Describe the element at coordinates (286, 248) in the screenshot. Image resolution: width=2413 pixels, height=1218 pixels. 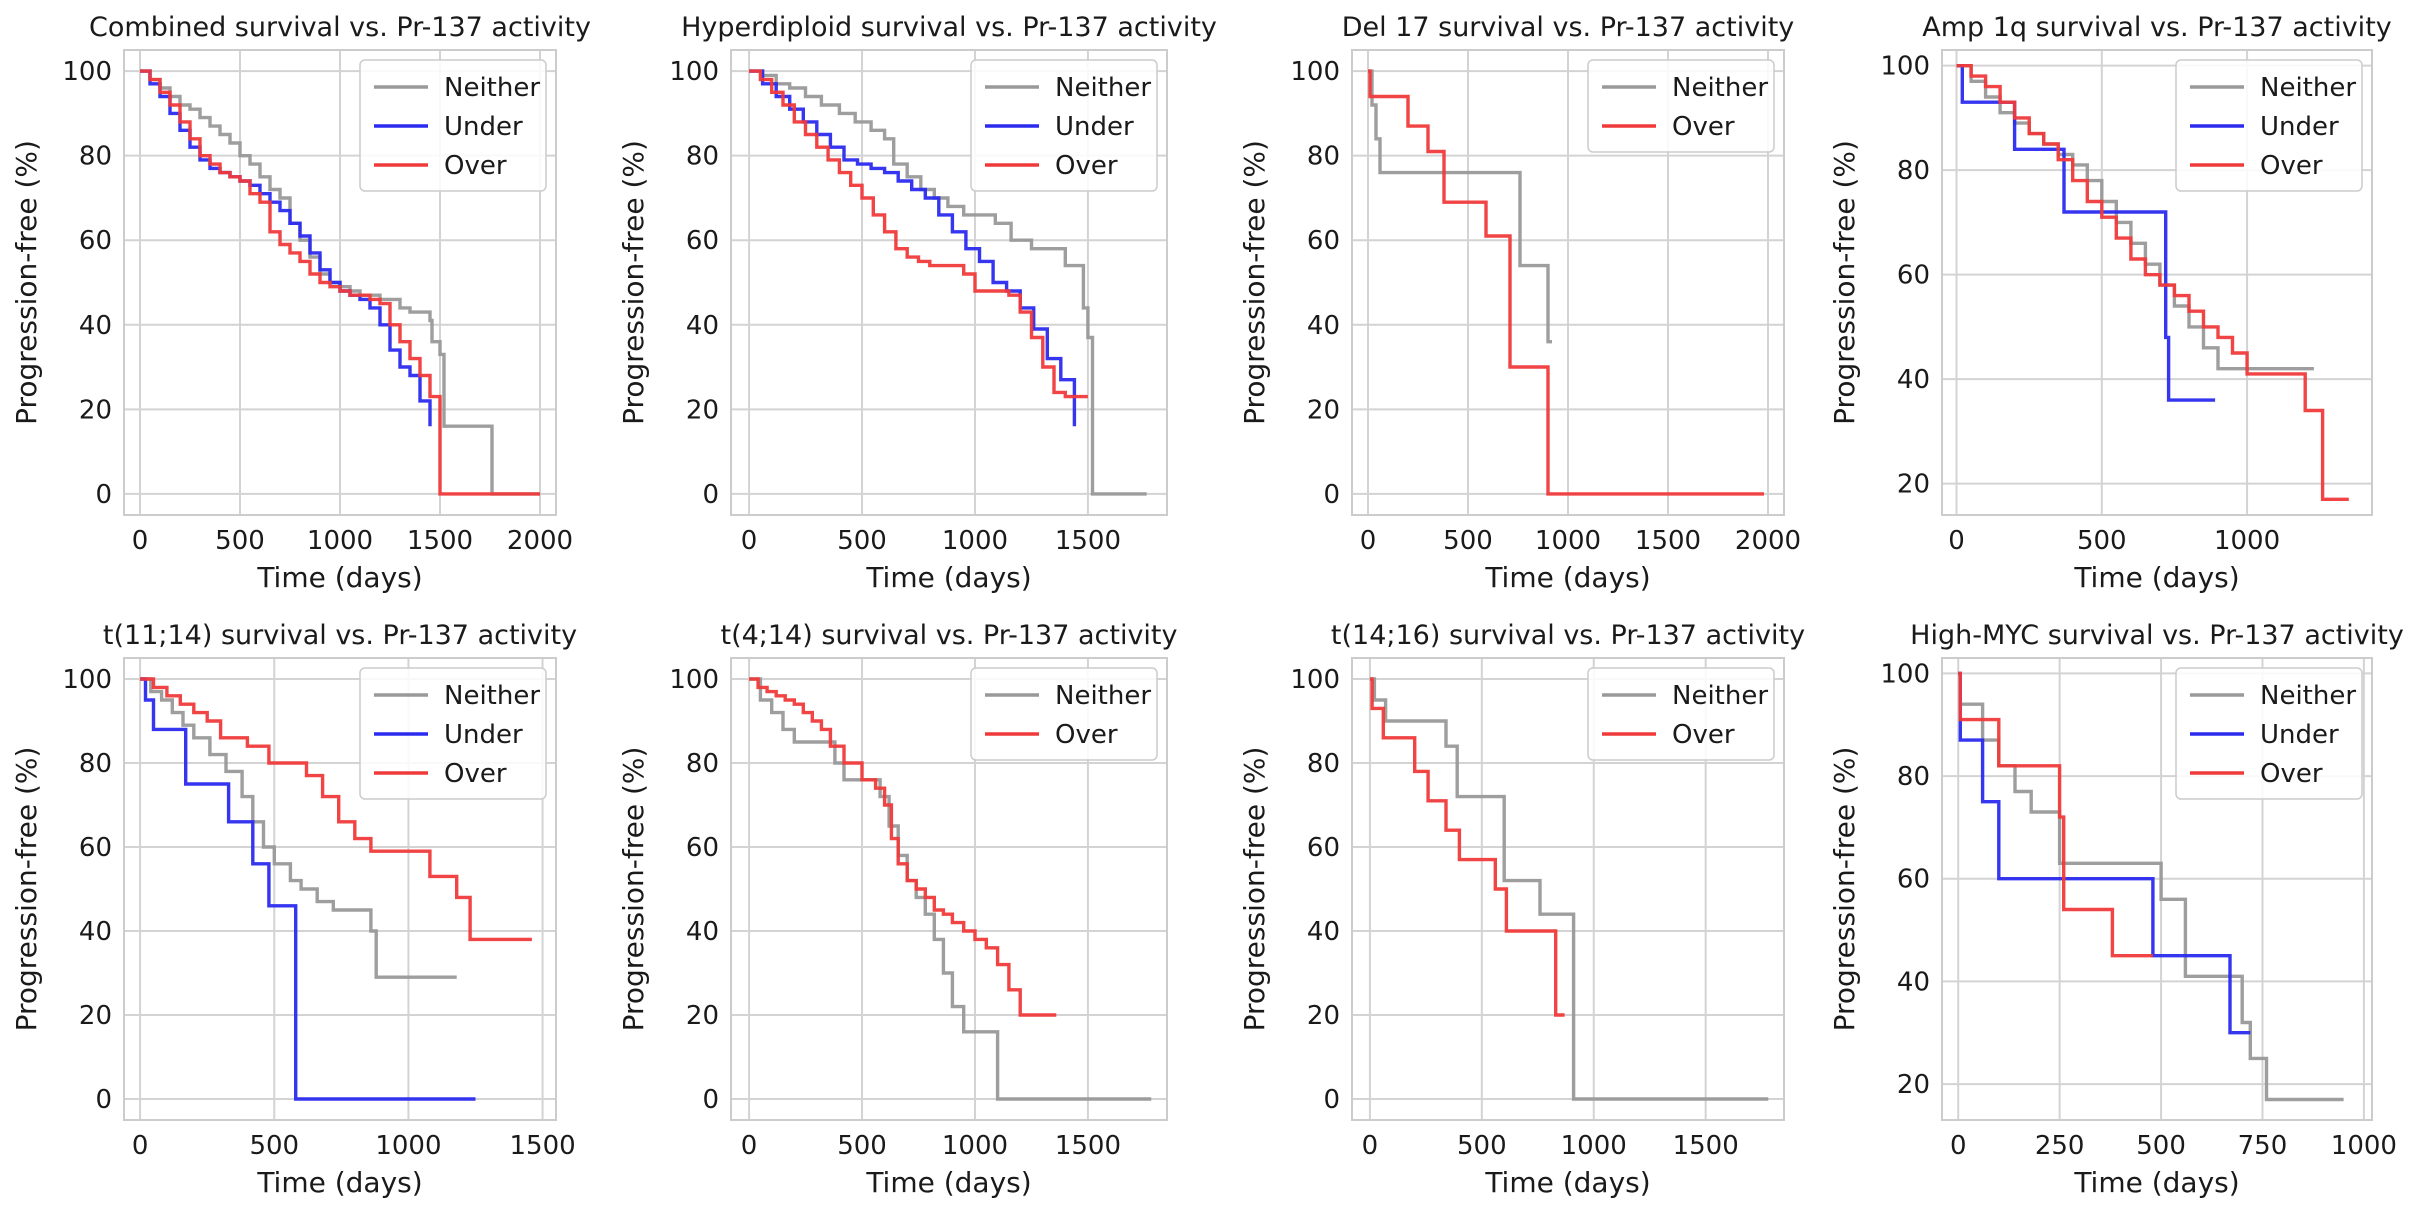
I see `series-line-under` at that location.